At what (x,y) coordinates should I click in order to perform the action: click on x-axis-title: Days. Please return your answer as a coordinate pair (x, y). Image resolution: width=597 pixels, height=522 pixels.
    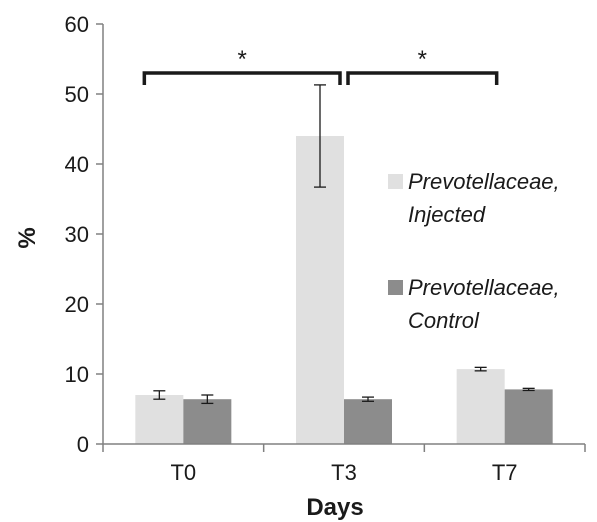
    Looking at the image, I should click on (334, 507).